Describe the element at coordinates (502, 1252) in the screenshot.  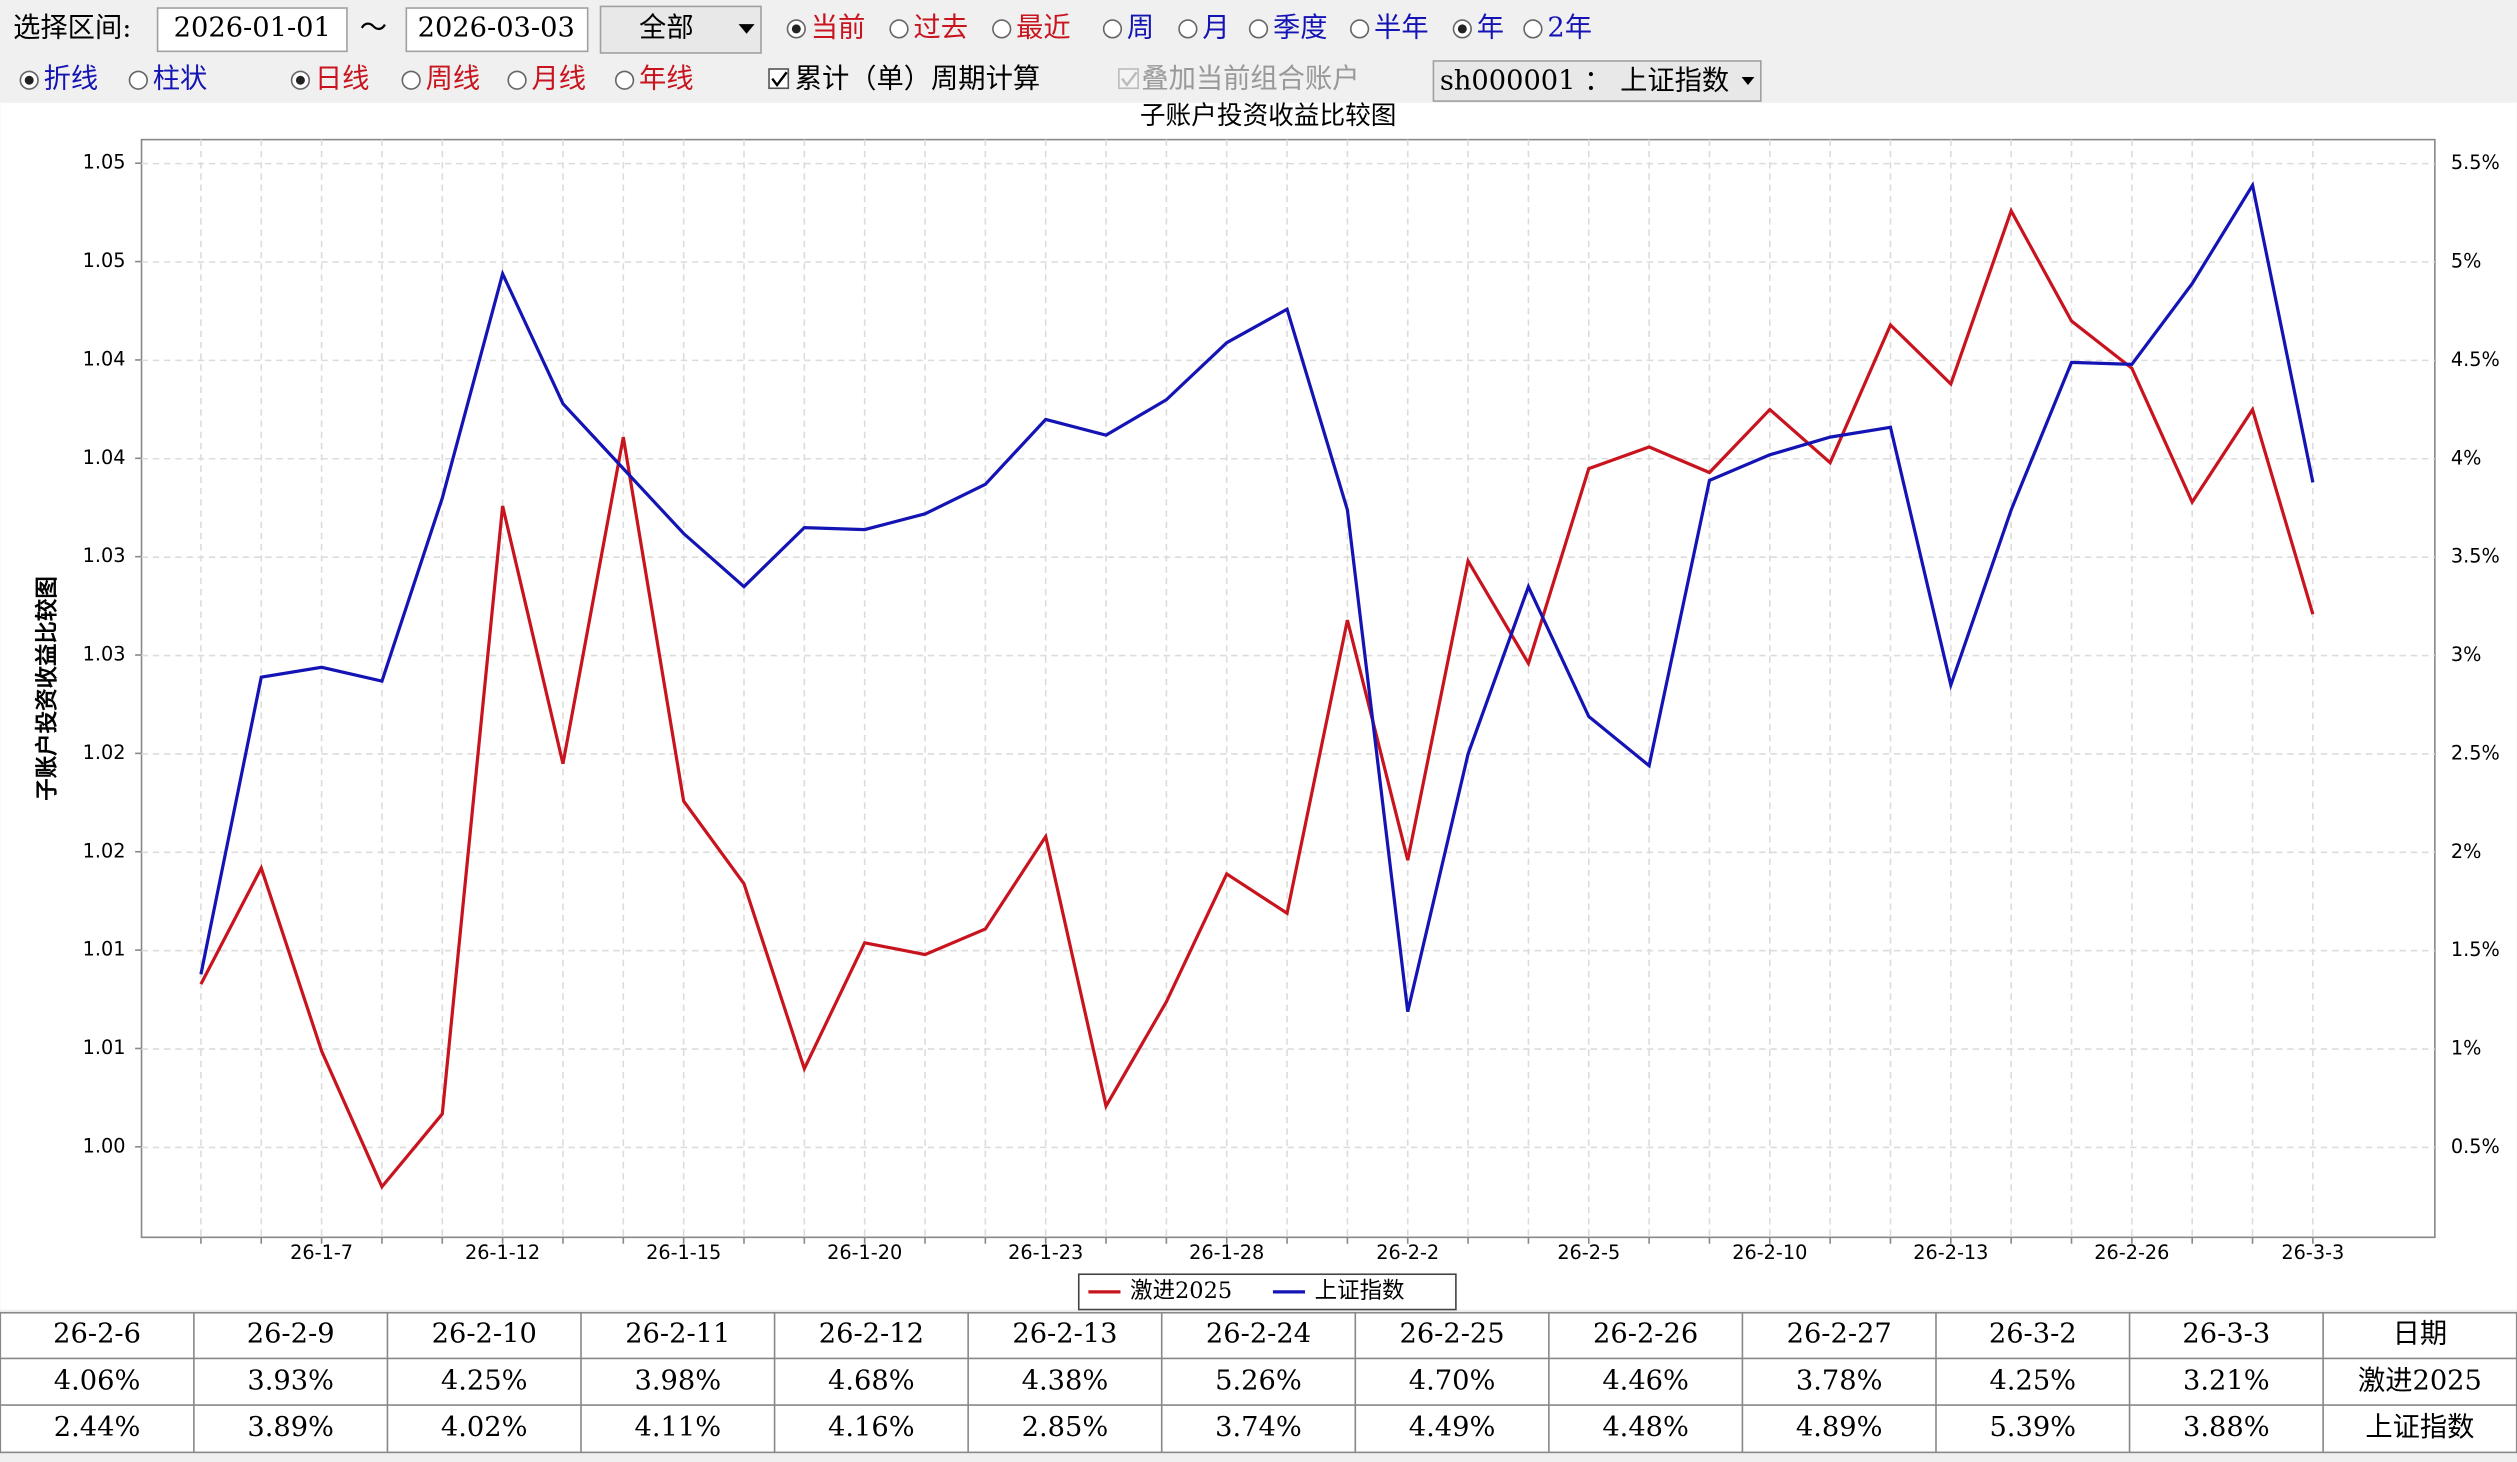
I see `x-tick-label: 26-1-12` at that location.